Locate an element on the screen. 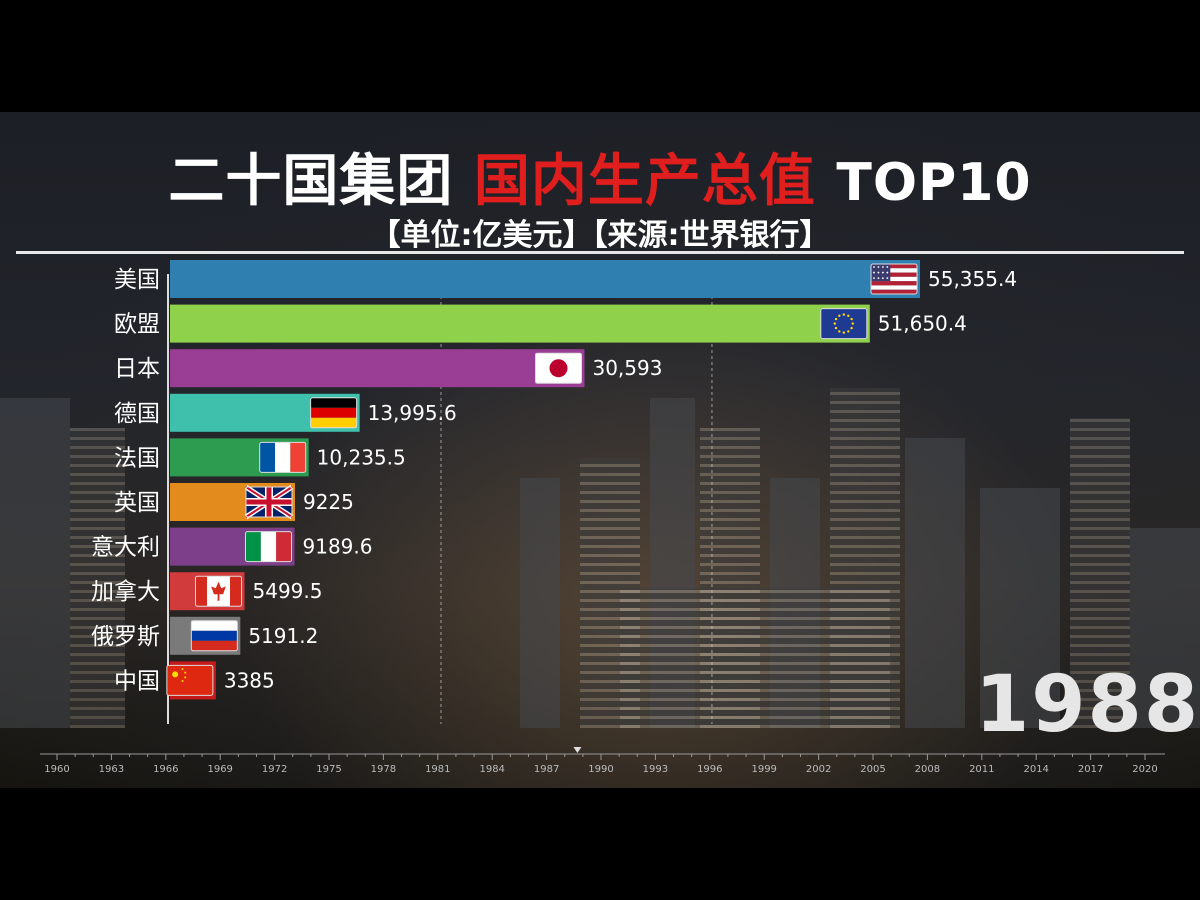 This screenshot has height=900, width=1200. timeline-tick-label: 1999 is located at coordinates (763, 769).